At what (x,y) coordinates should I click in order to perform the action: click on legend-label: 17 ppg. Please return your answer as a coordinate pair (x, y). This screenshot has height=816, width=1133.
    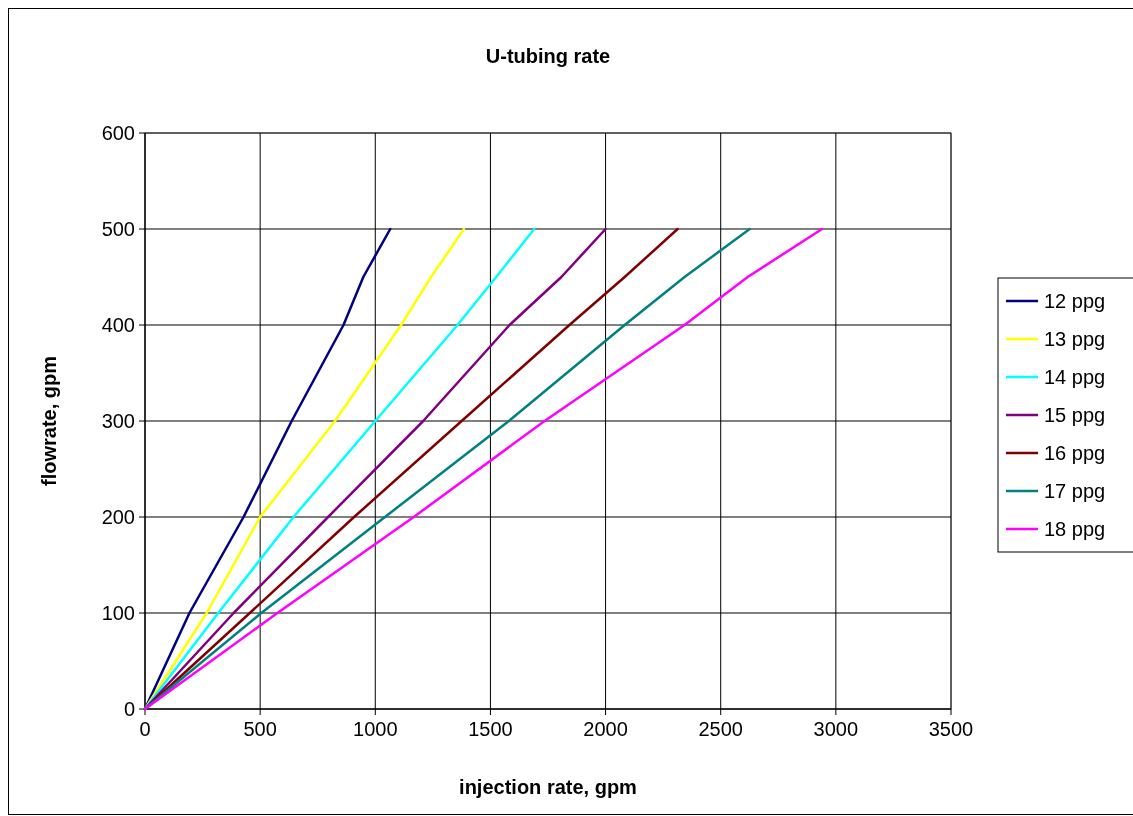
    Looking at the image, I should click on (1075, 491).